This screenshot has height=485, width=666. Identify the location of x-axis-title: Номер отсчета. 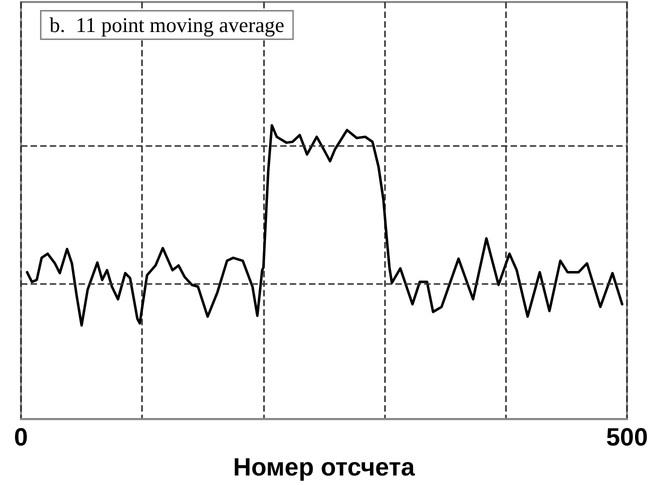
(324, 468).